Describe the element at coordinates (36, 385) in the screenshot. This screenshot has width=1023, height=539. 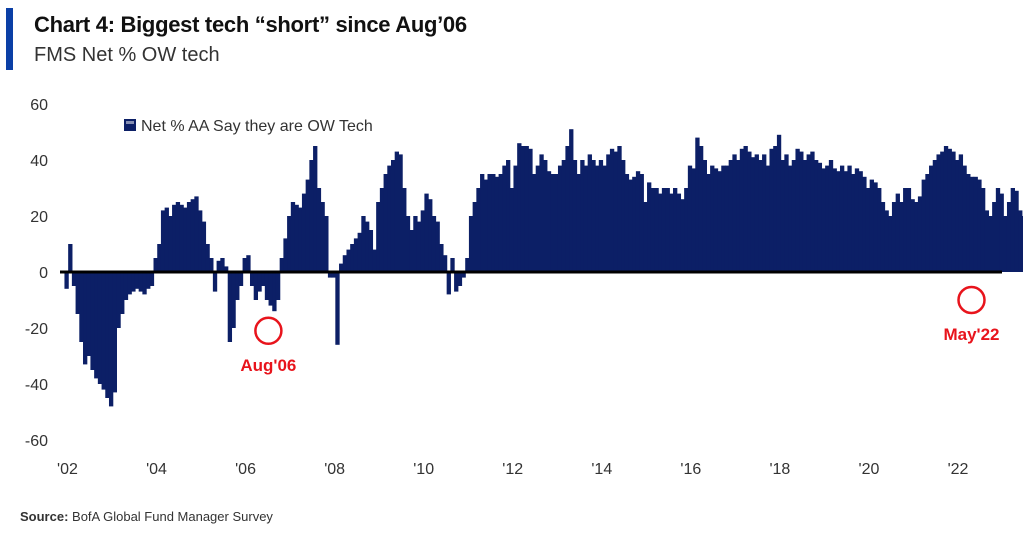
I see `y-tick-label: -40` at that location.